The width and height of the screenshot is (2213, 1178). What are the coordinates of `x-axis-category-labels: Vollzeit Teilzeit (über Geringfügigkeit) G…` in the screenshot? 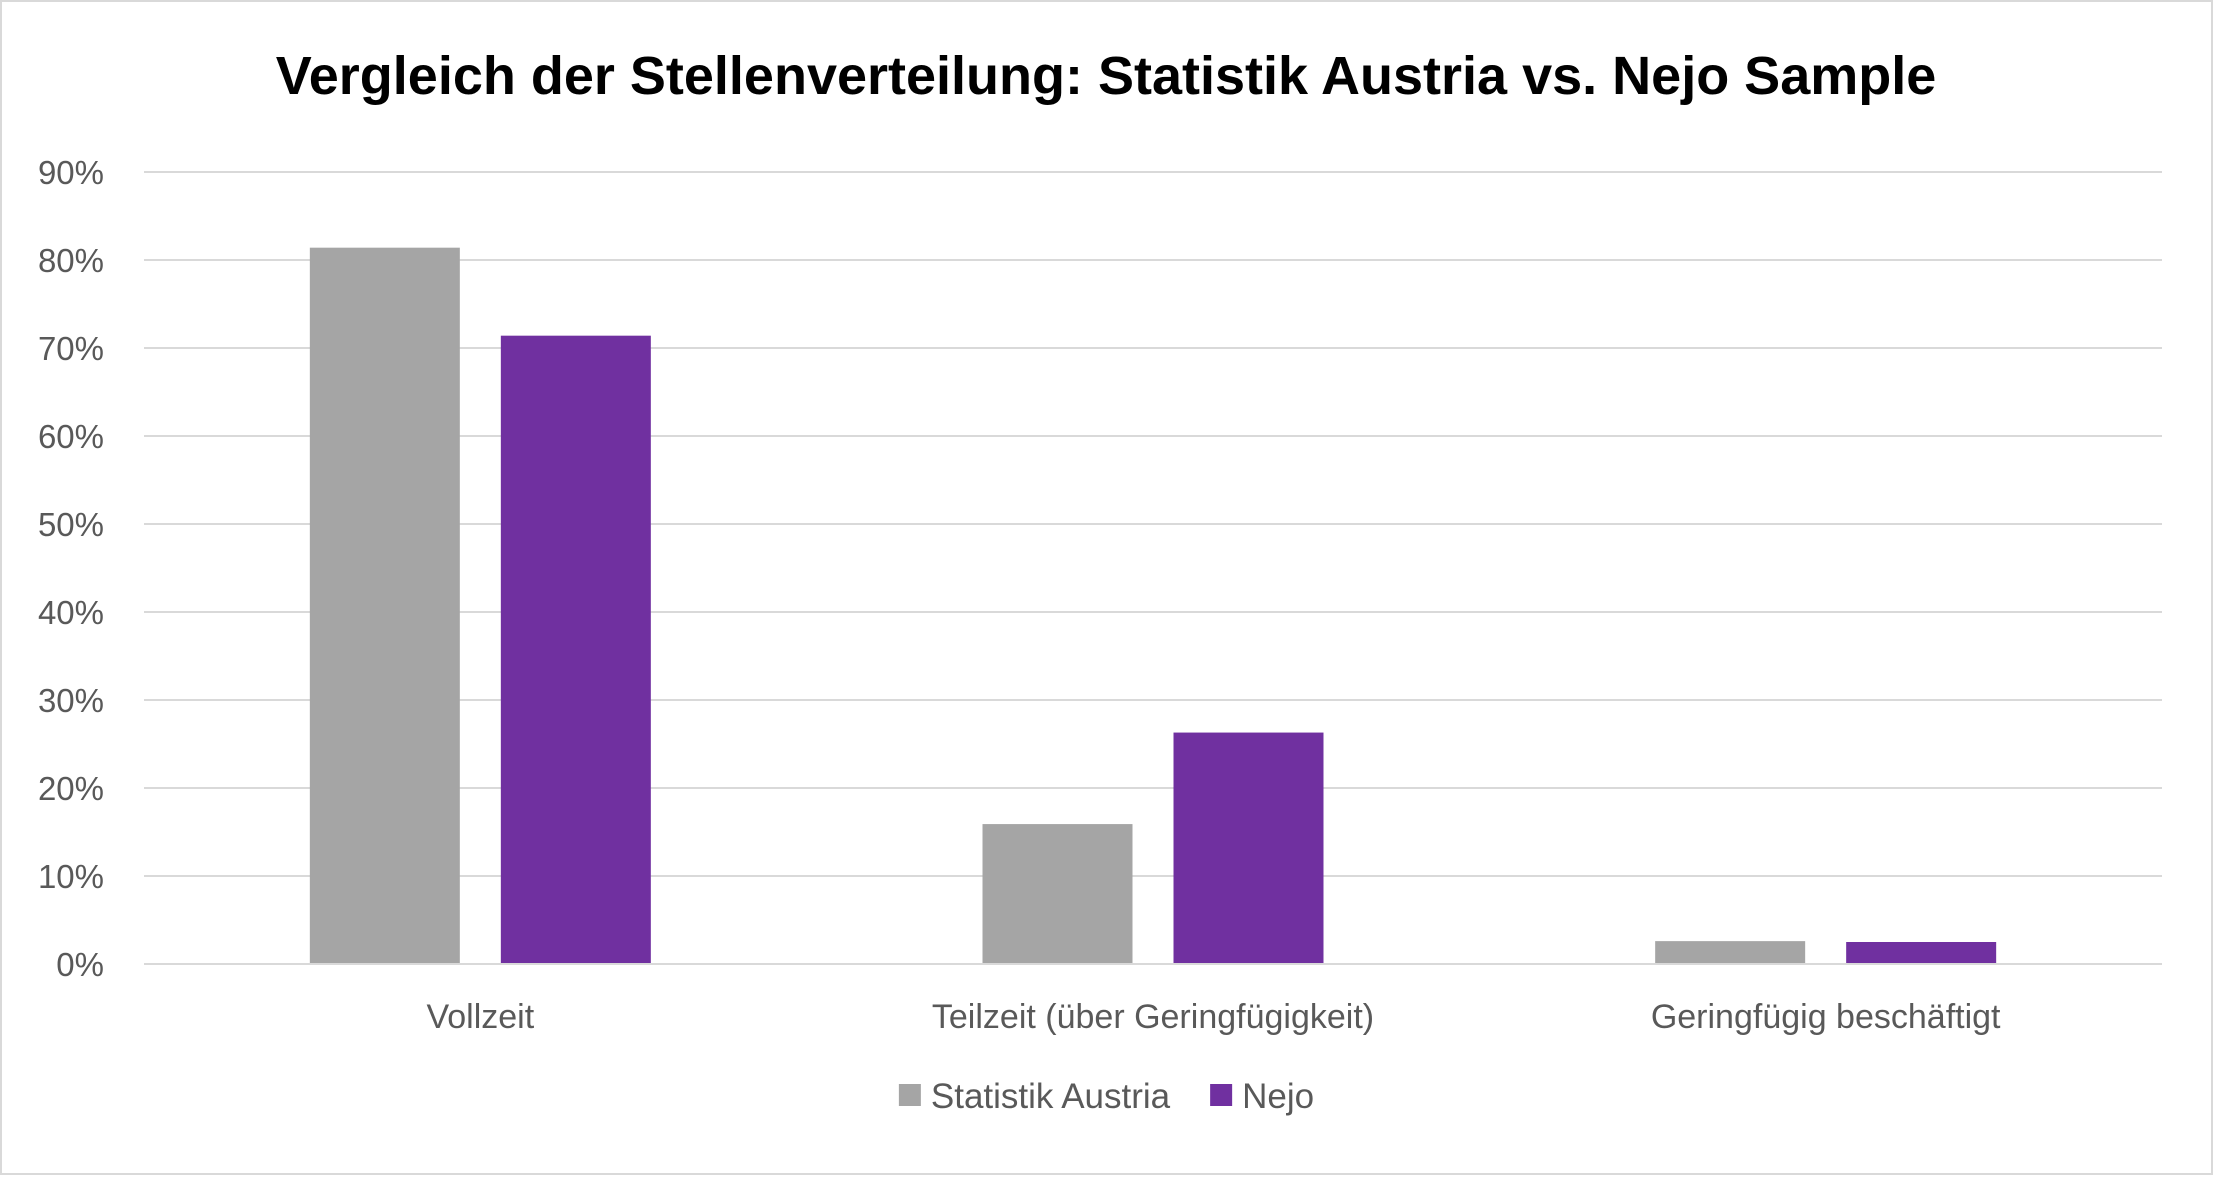 It's located at (1213, 1017).